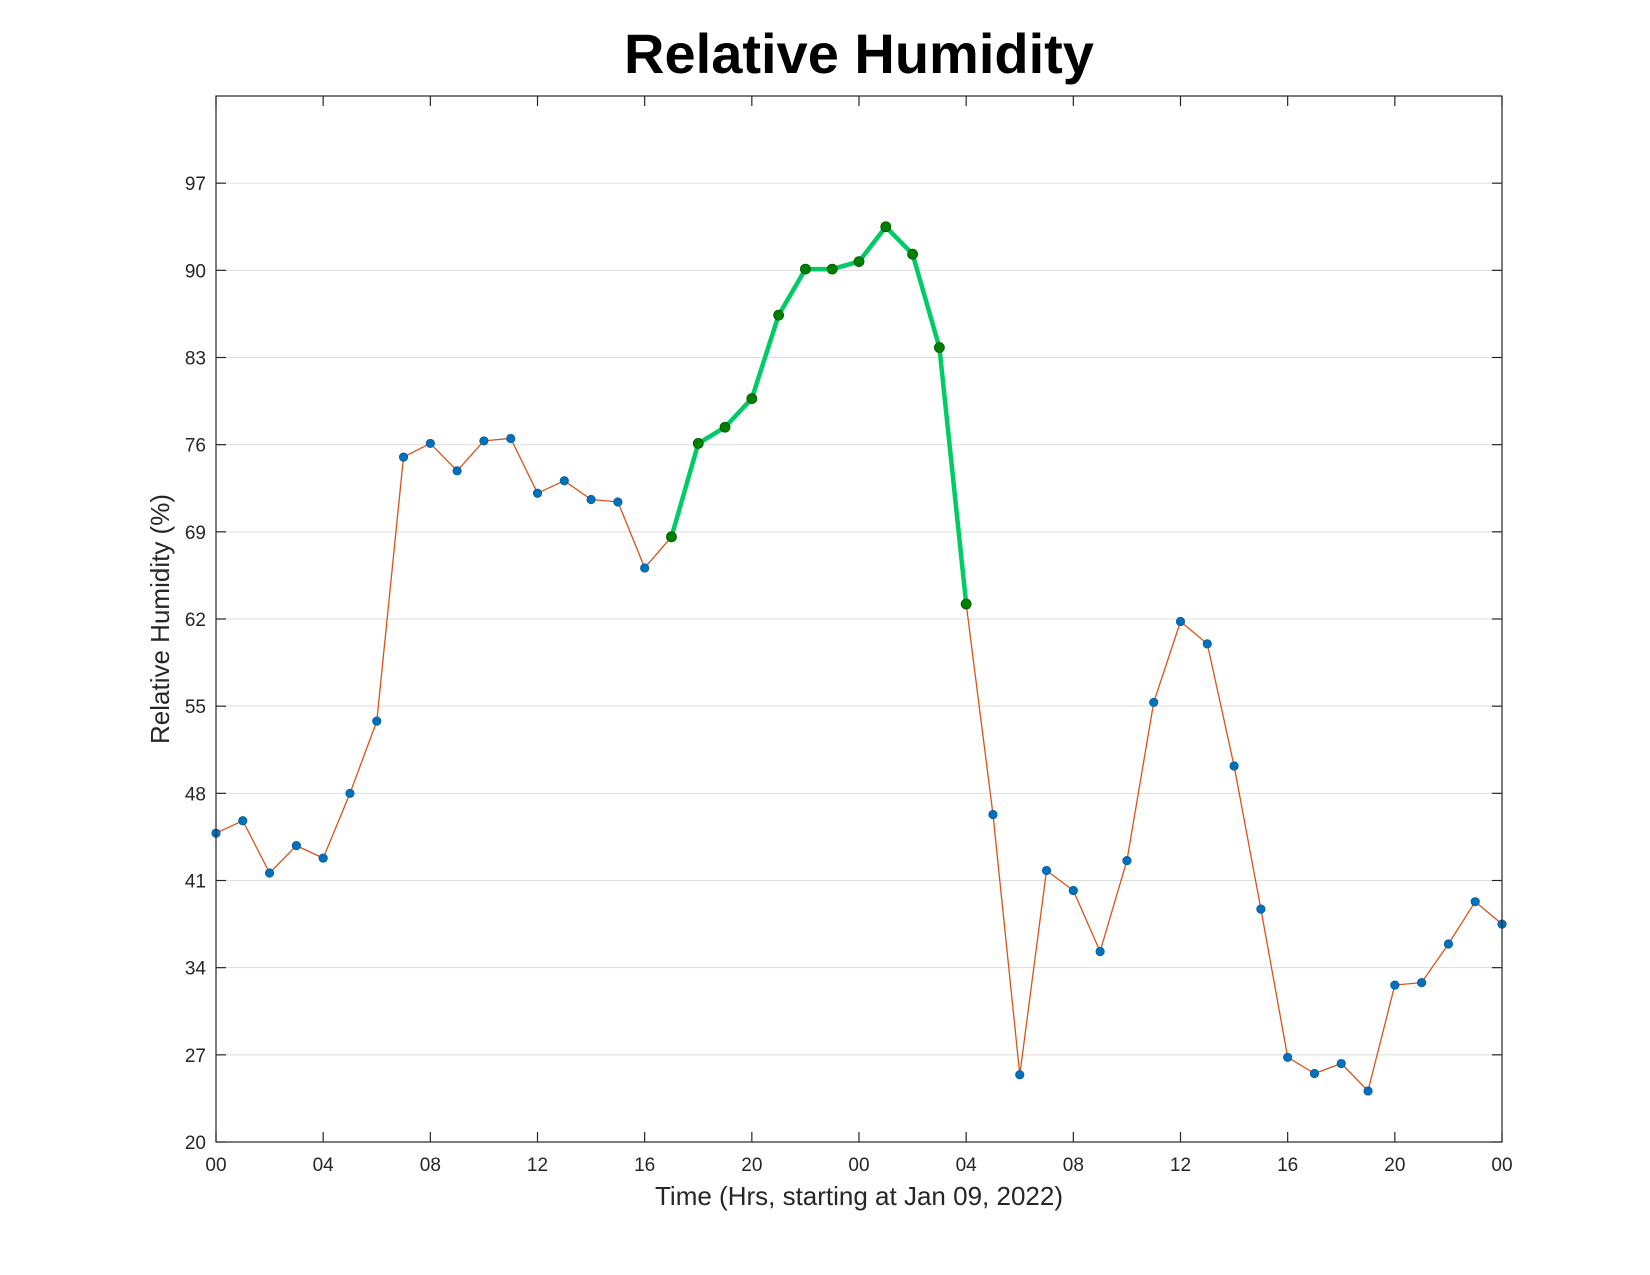 This screenshot has height=1275, width=1650. Describe the element at coordinates (195, 1056) in the screenshot. I see `y-tick-label: 27` at that location.